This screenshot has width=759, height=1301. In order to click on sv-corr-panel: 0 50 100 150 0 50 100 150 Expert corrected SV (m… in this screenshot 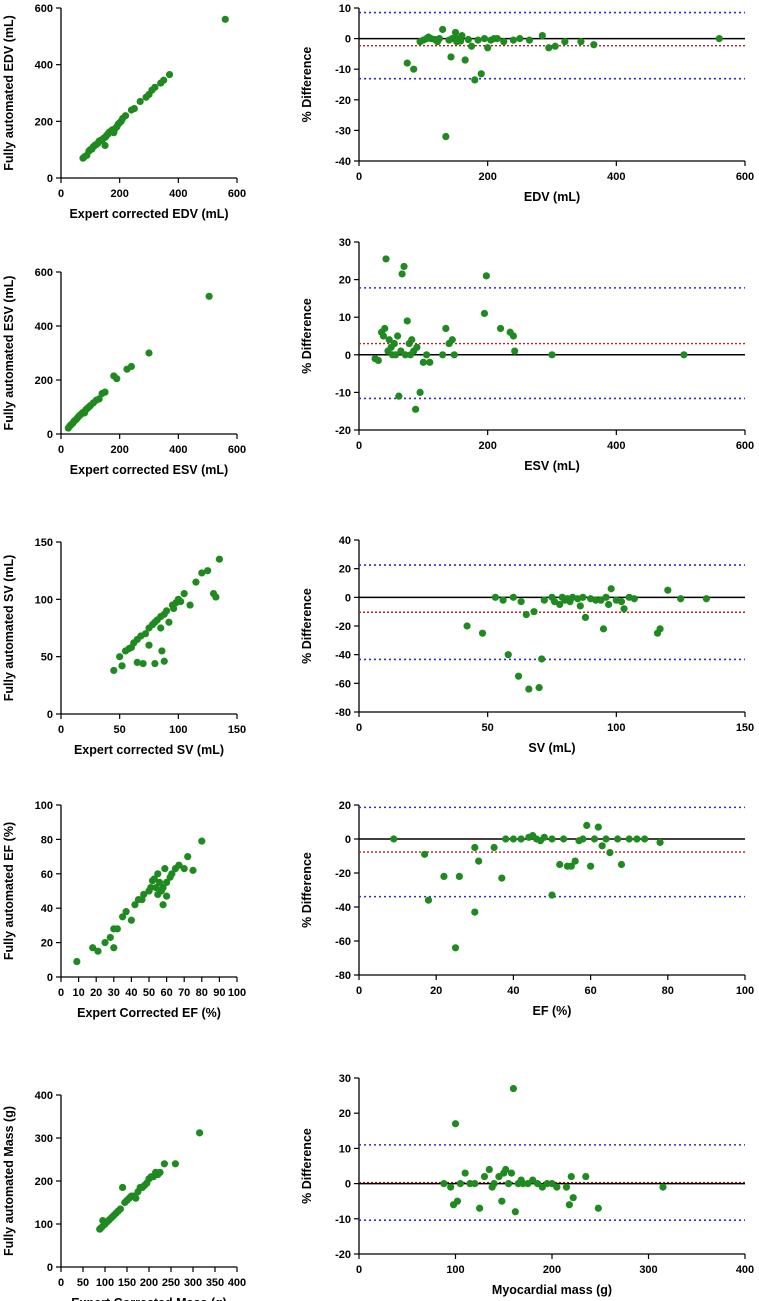, I will do `click(124, 647)`.